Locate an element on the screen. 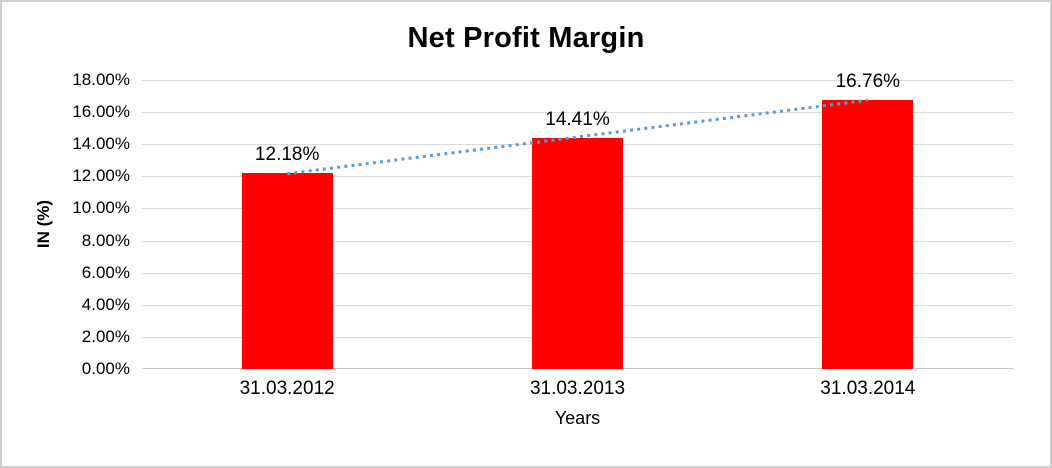 This screenshot has width=1052, height=468. bar-31.03.2012 is located at coordinates (287, 271).